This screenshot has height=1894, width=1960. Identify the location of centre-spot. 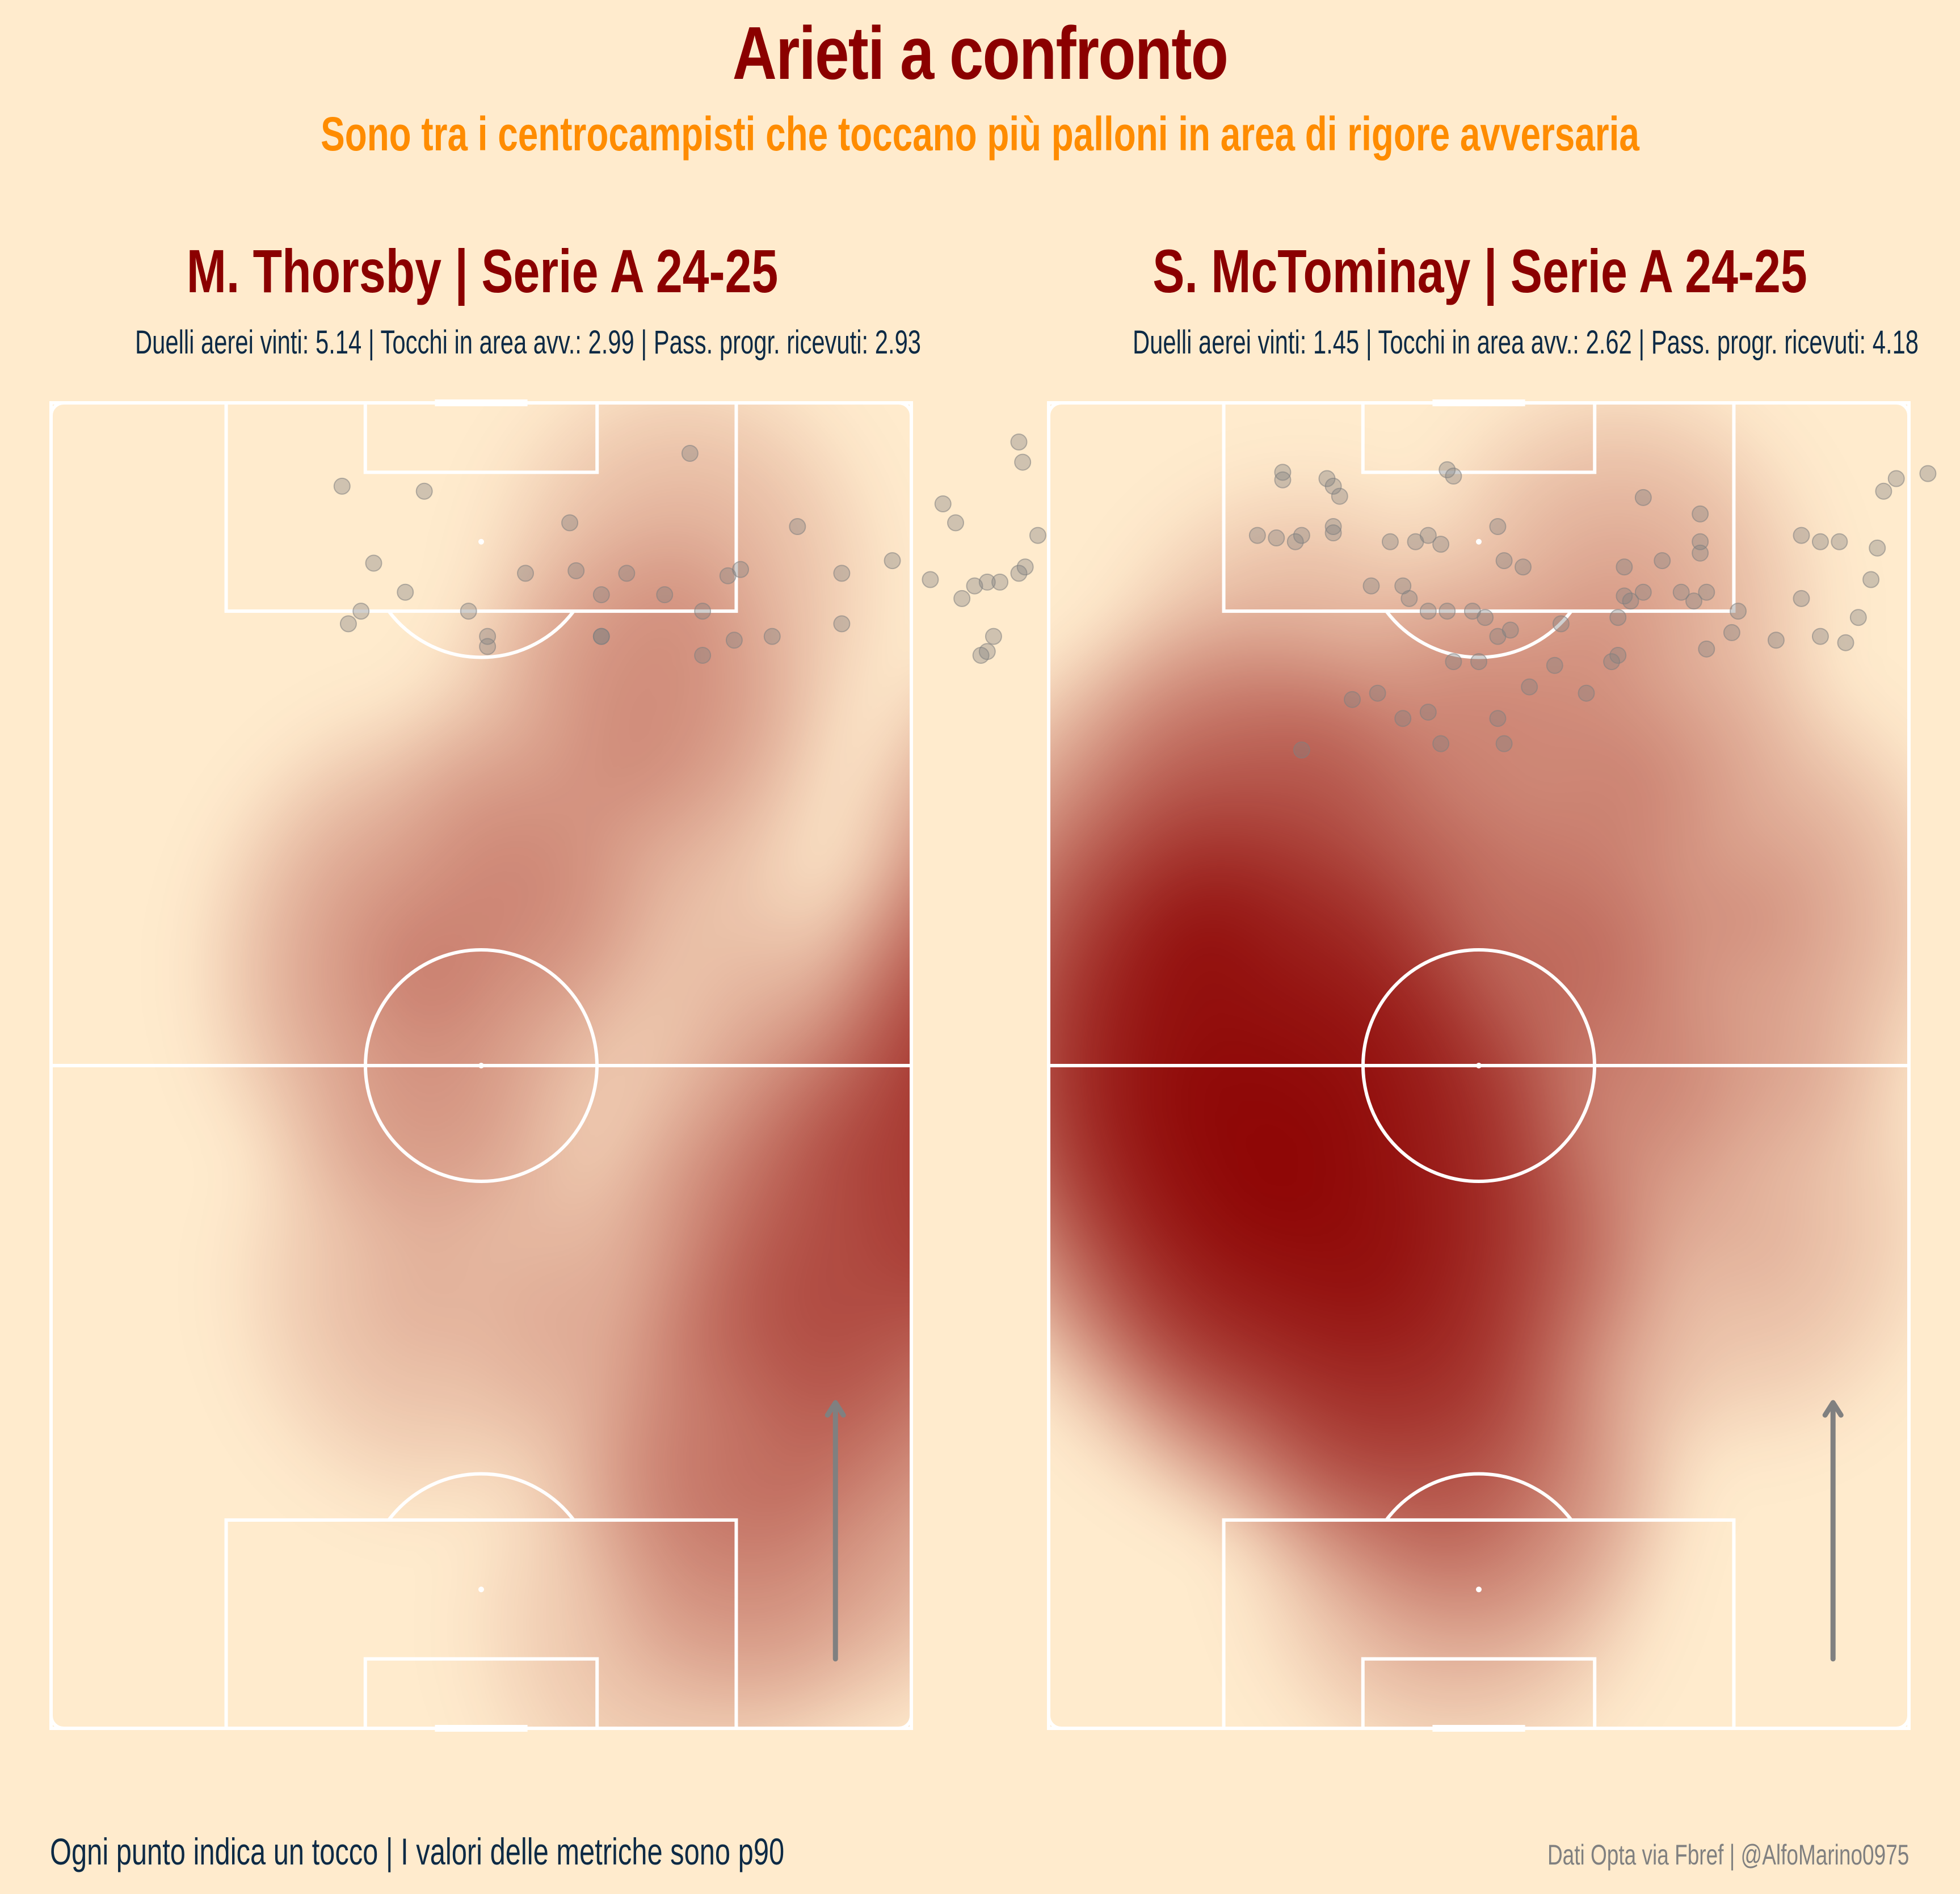
(1479, 1065).